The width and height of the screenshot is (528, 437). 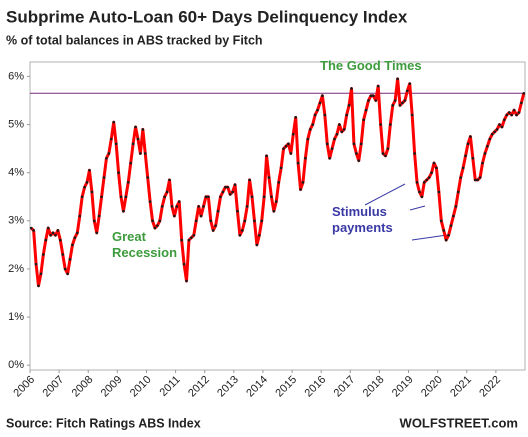 I want to click on source: Source: Fitch Ratings ABS Index, so click(x=103, y=423).